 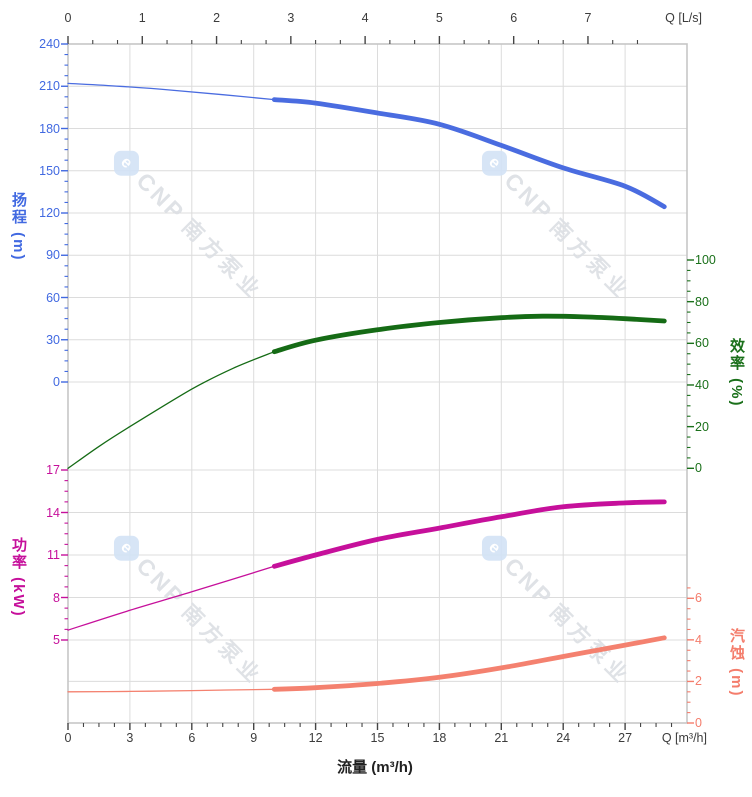 I want to click on x-axis-title: 流量 (m³/h), so click(x=375, y=767).